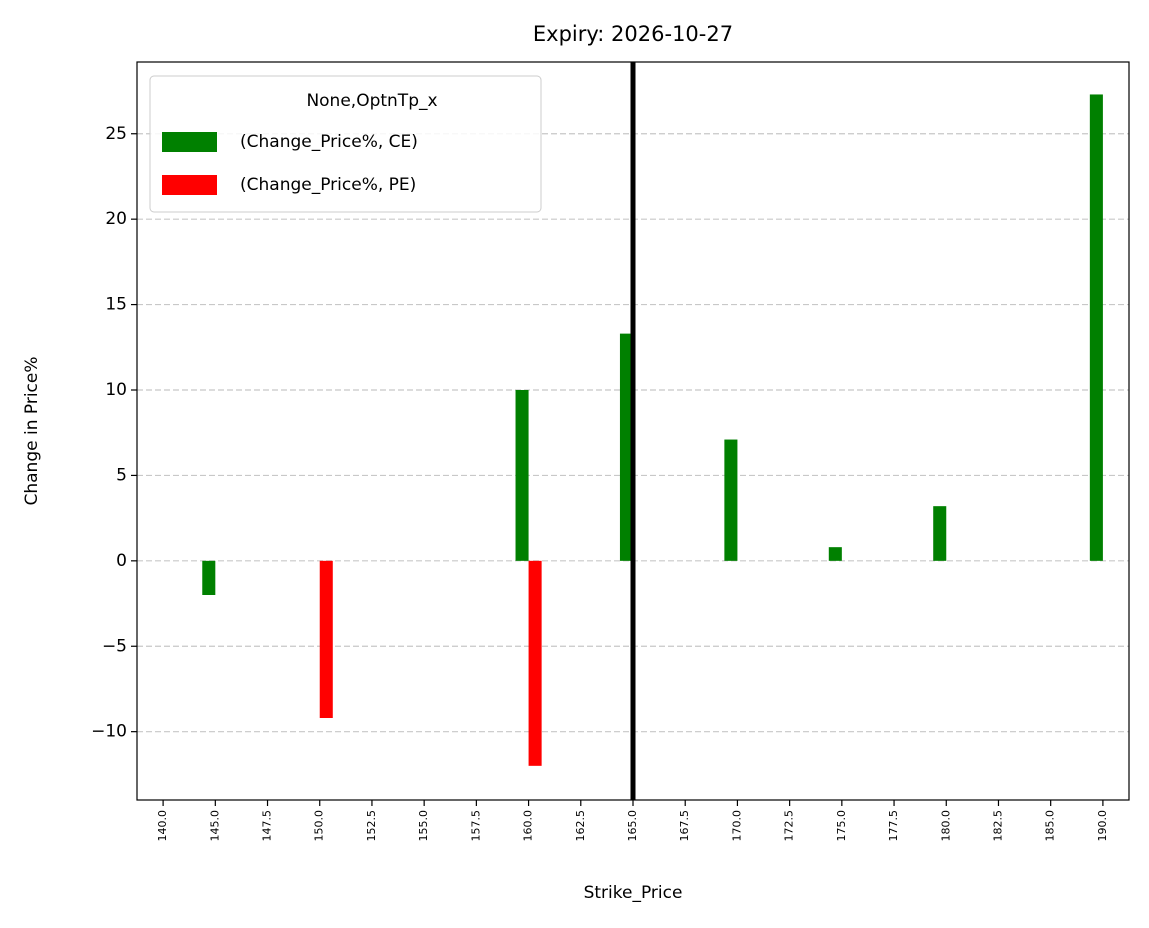  What do you see at coordinates (116, 305) in the screenshot?
I see `y-tick-label: 15` at bounding box center [116, 305].